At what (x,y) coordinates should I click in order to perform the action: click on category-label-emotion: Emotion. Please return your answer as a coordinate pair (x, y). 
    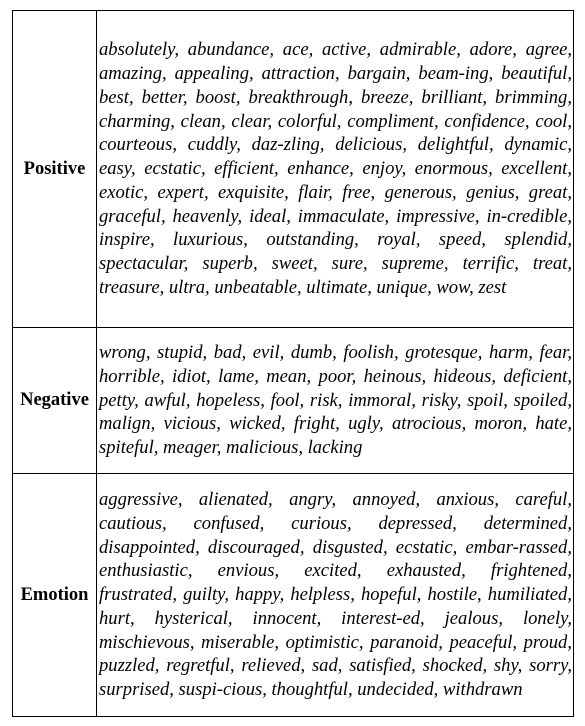
    Looking at the image, I should click on (54, 595).